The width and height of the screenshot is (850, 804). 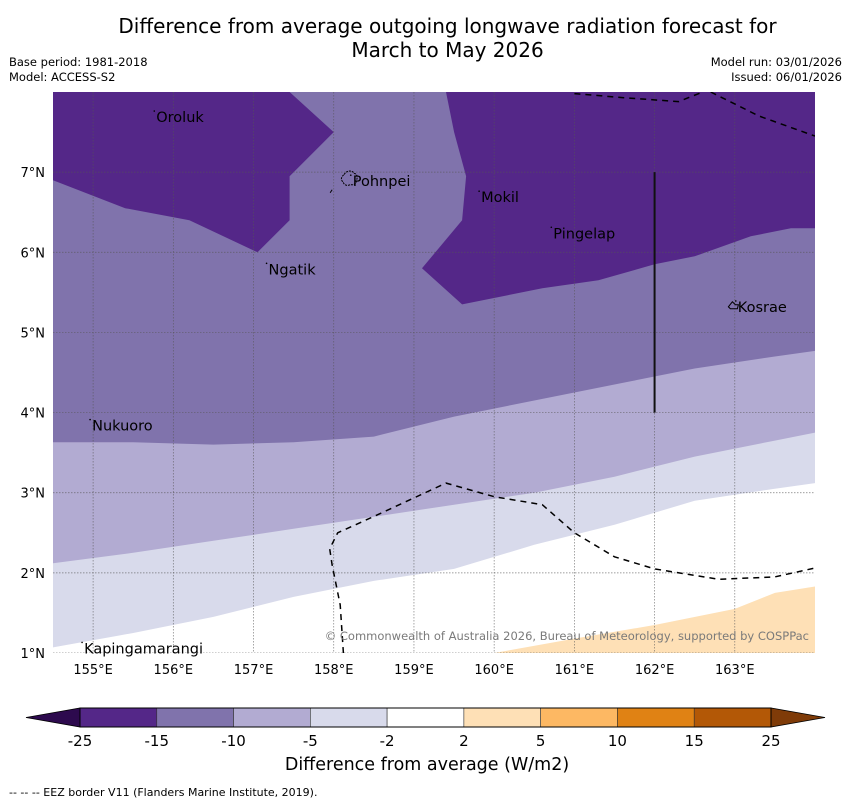 I want to click on meta-left: Base period: 1981-2018 Model: ACCESS-S2, so click(x=78, y=70).